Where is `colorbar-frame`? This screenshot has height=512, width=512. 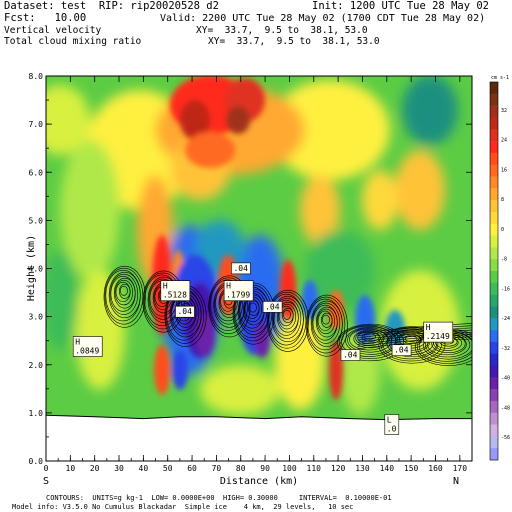
colorbar-frame is located at coordinates (494, 271).